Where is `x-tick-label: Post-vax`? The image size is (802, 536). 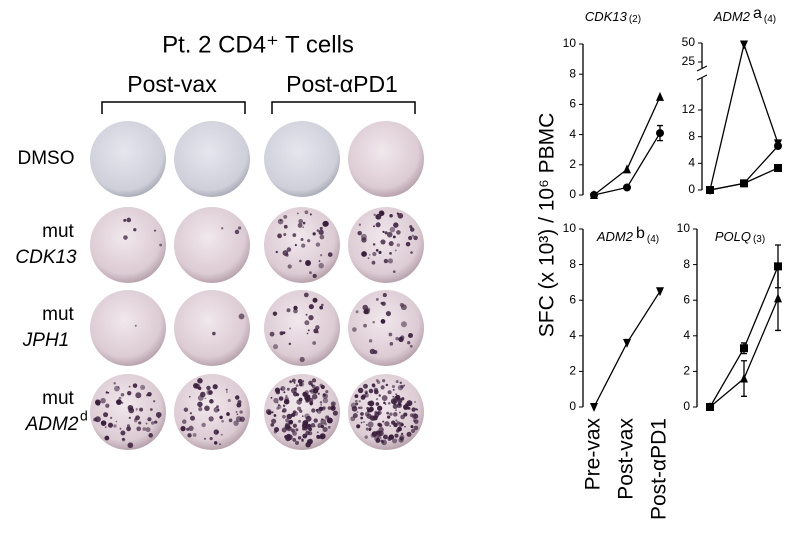
x-tick-label: Post-vax is located at coordinates (626, 459).